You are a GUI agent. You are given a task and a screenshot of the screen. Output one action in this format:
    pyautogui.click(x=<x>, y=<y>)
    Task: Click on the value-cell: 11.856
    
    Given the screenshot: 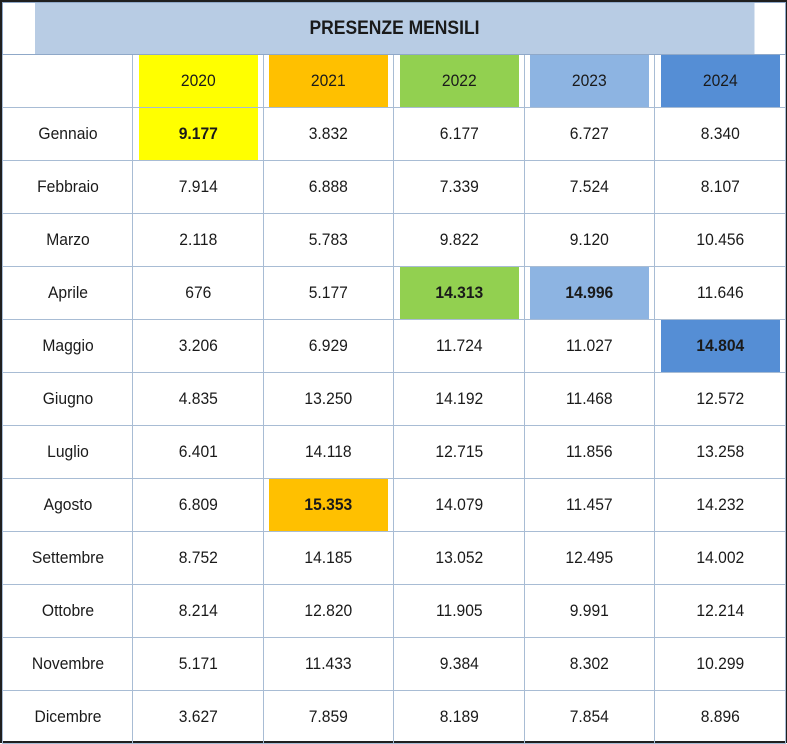 What is the action you would take?
    pyautogui.click(x=590, y=452)
    